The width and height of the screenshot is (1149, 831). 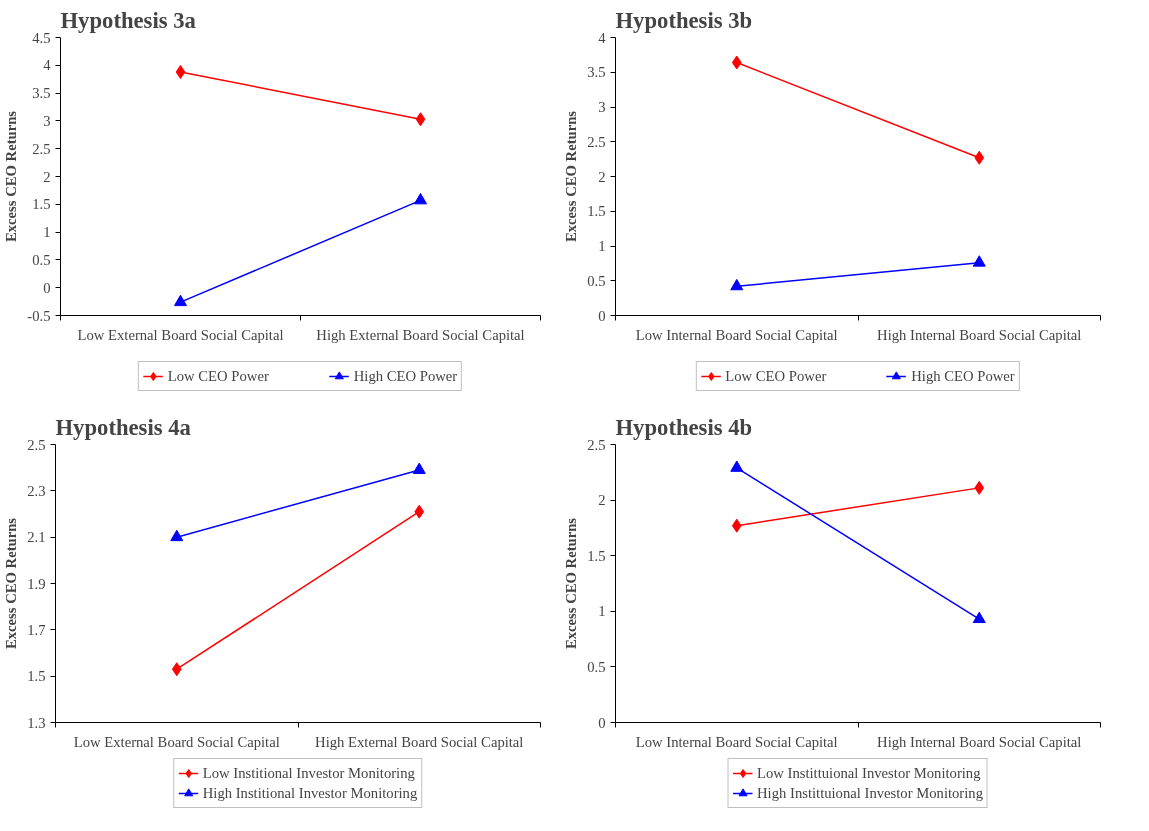 What do you see at coordinates (39, 315) in the screenshot?
I see `y-tick-label: -0.5` at bounding box center [39, 315].